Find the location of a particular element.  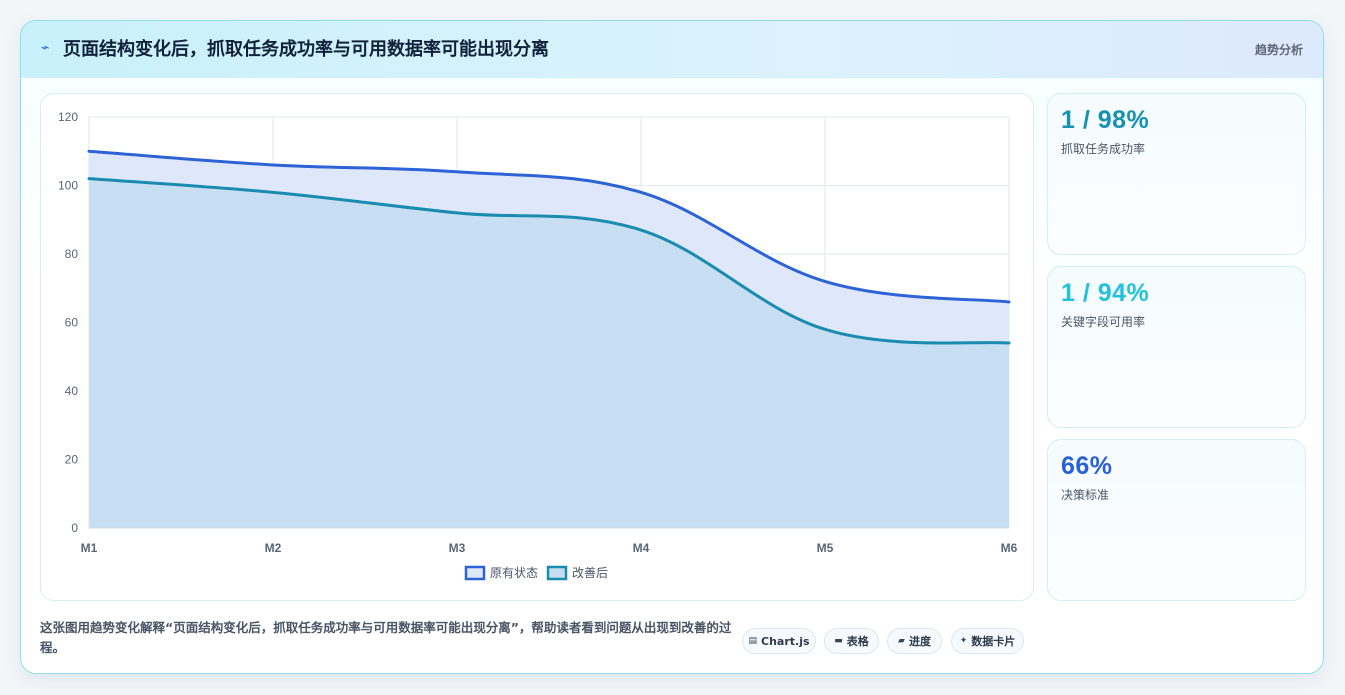

y-tick-label: 80 is located at coordinates (72, 254).